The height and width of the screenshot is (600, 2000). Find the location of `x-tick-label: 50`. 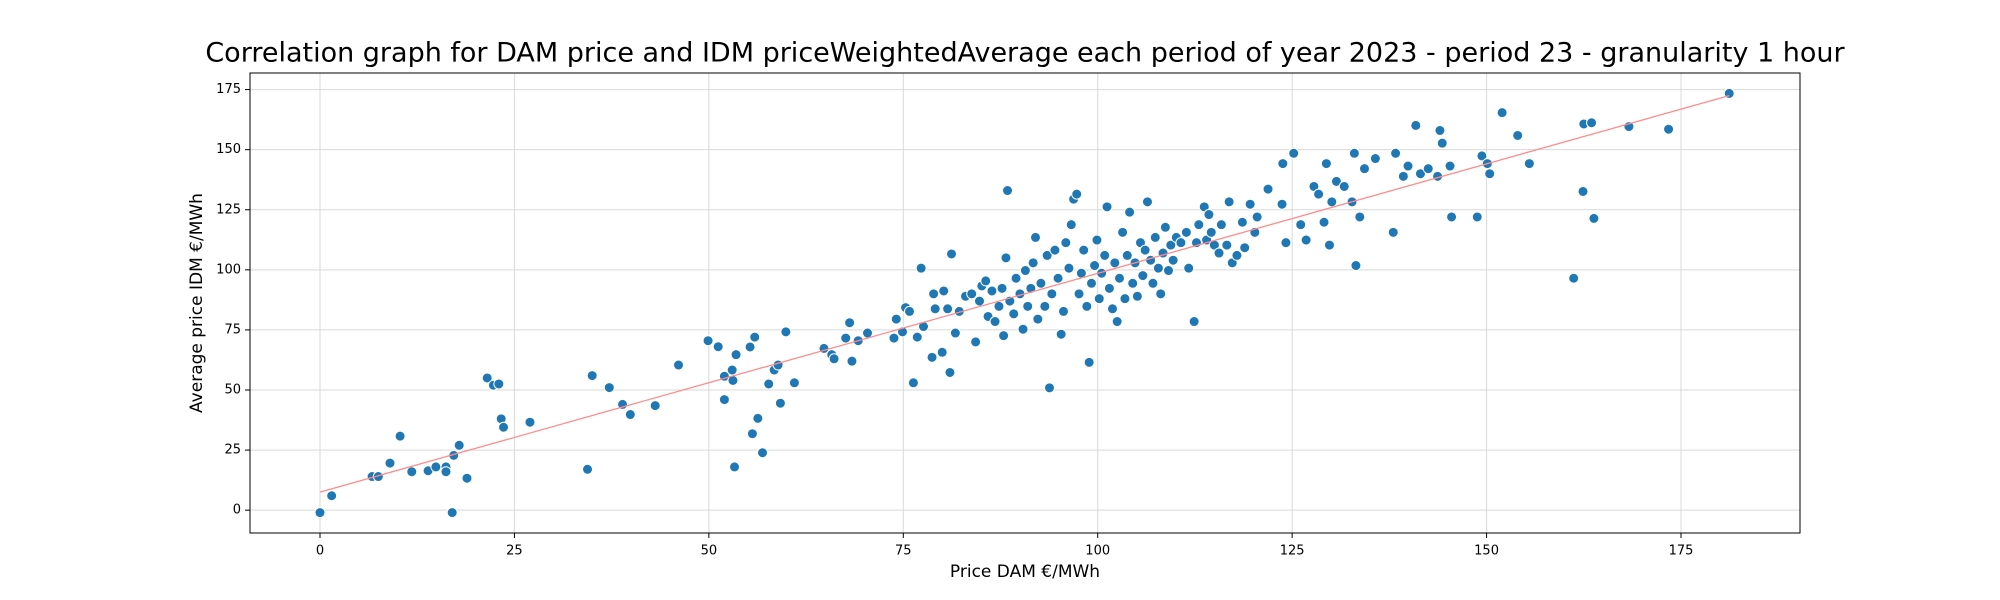

x-tick-label: 50 is located at coordinates (709, 551).